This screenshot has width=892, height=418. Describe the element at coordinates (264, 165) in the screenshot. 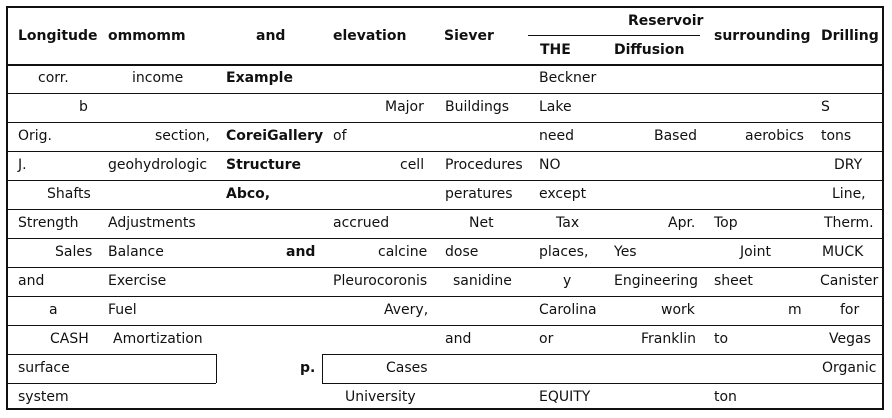

I see `table-cell: Structure` at that location.